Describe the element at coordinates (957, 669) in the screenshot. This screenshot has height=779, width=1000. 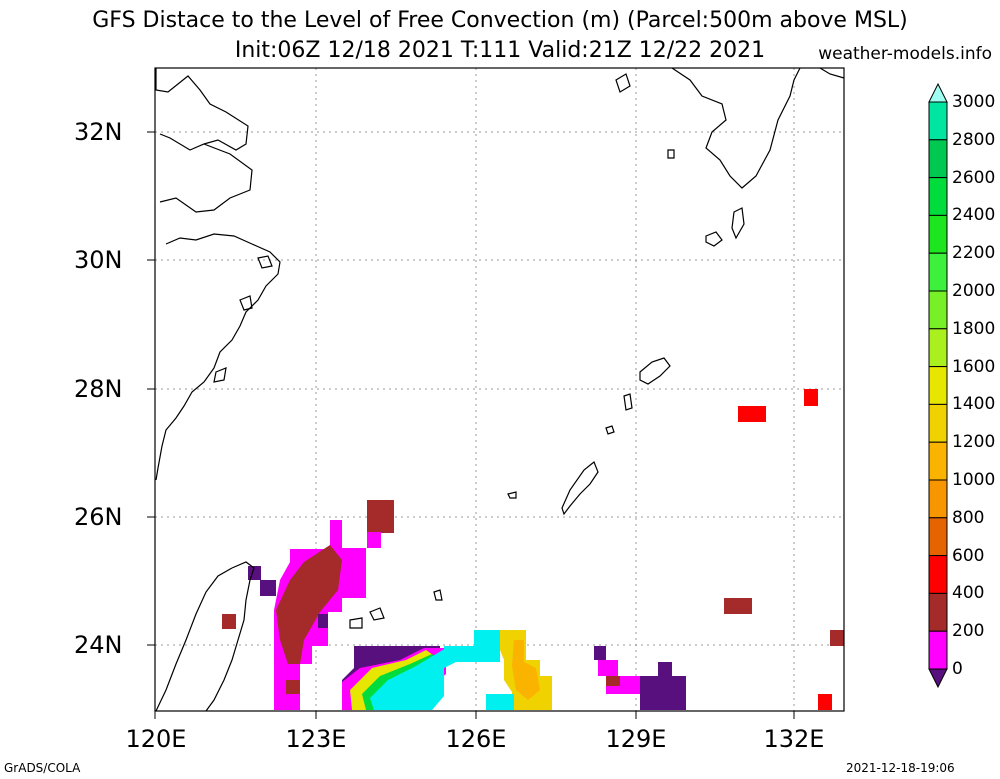
I see `colorbar-label: 0` at that location.